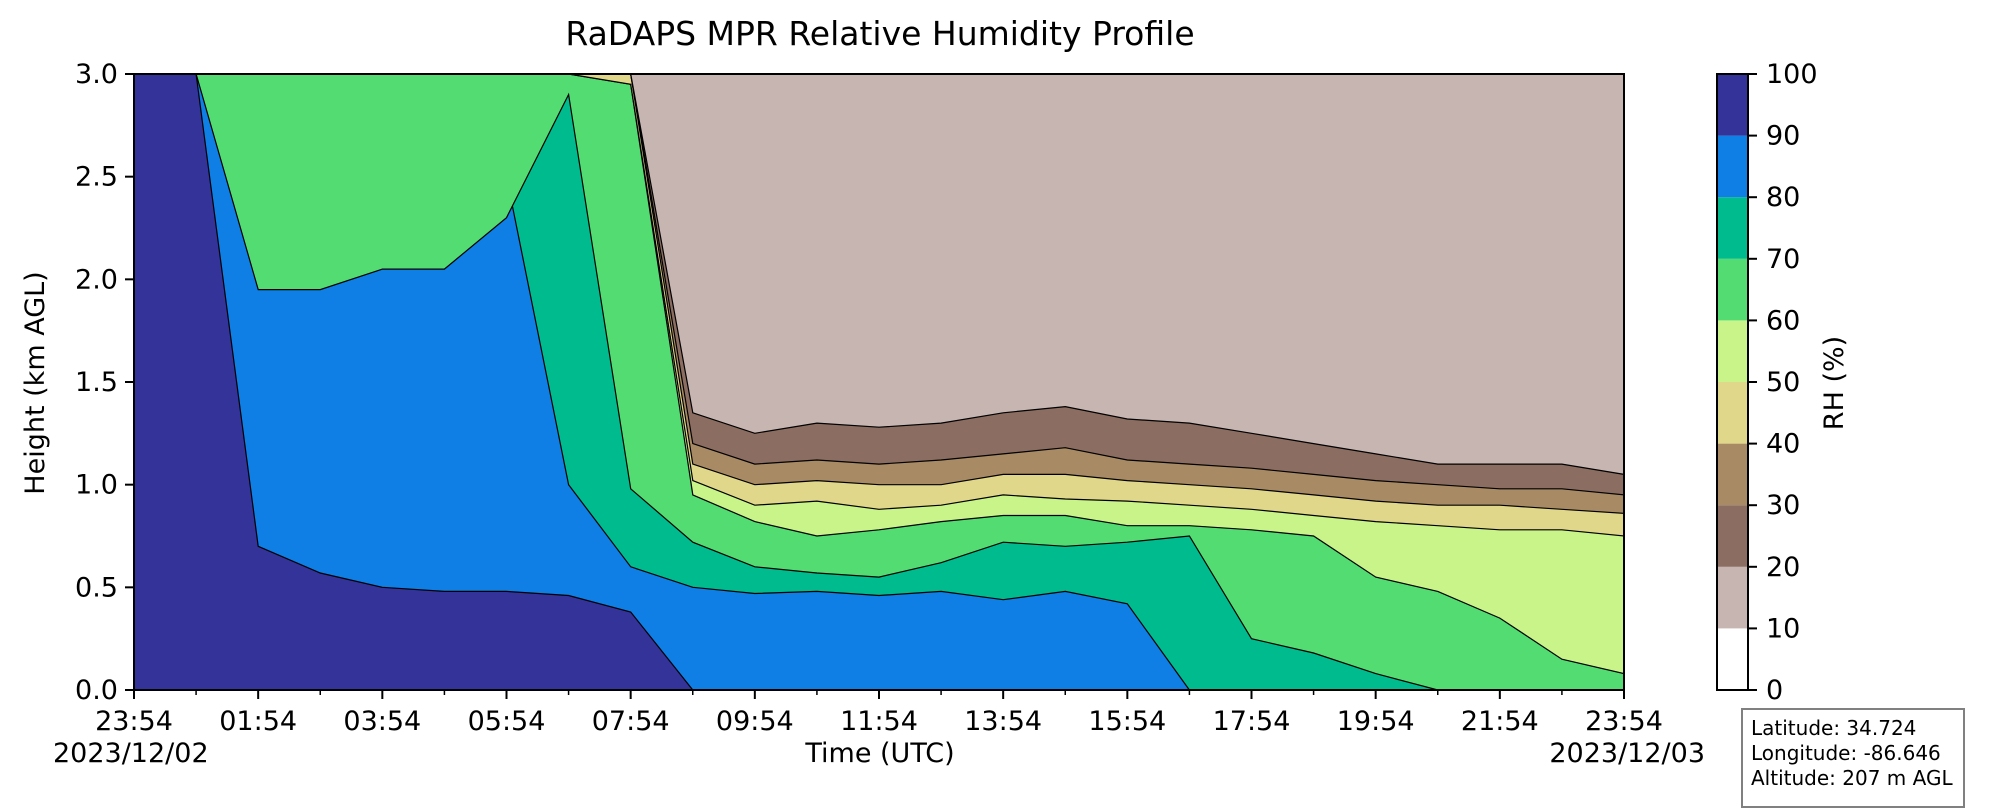 This screenshot has height=808, width=2000. Describe the element at coordinates (1852, 778) in the screenshot. I see `altitude-text: Altitude: 207 m AGL` at that location.